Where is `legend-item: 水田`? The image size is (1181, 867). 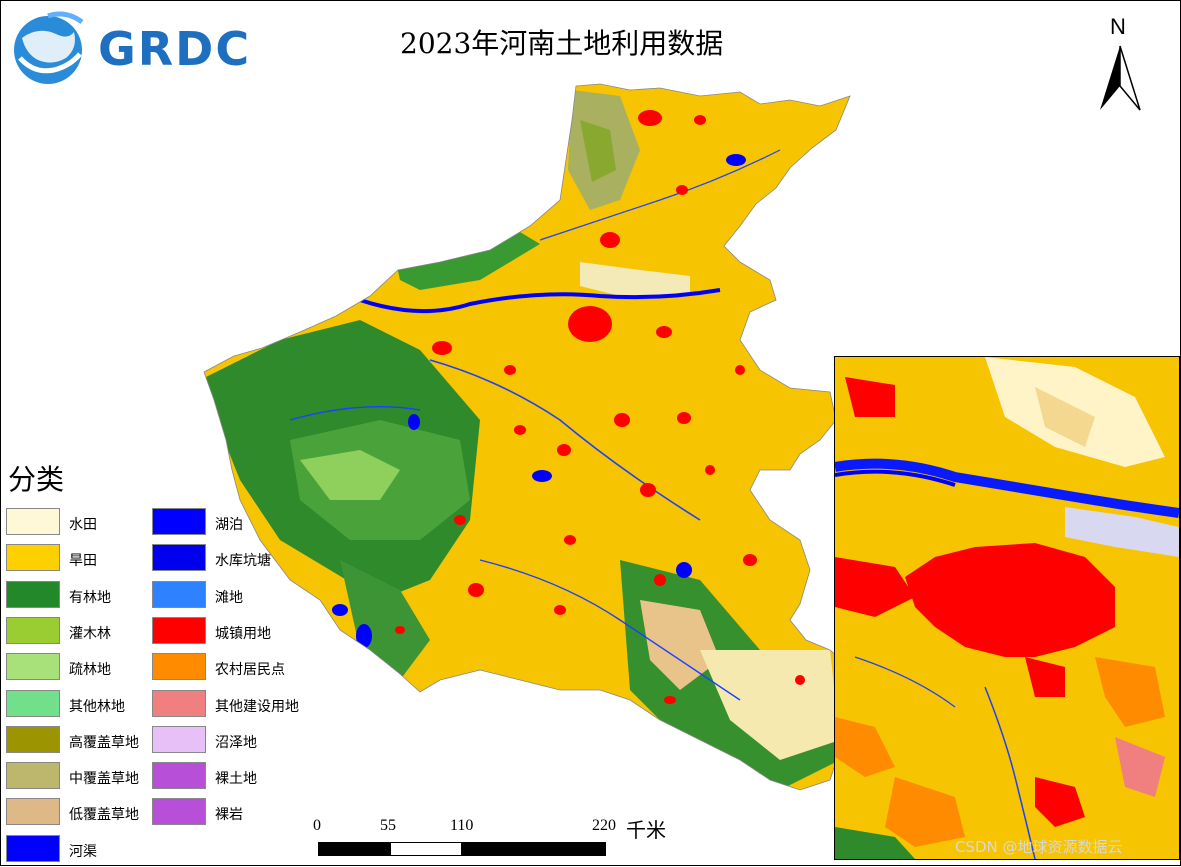
legend-item: 水田 is located at coordinates (81, 523).